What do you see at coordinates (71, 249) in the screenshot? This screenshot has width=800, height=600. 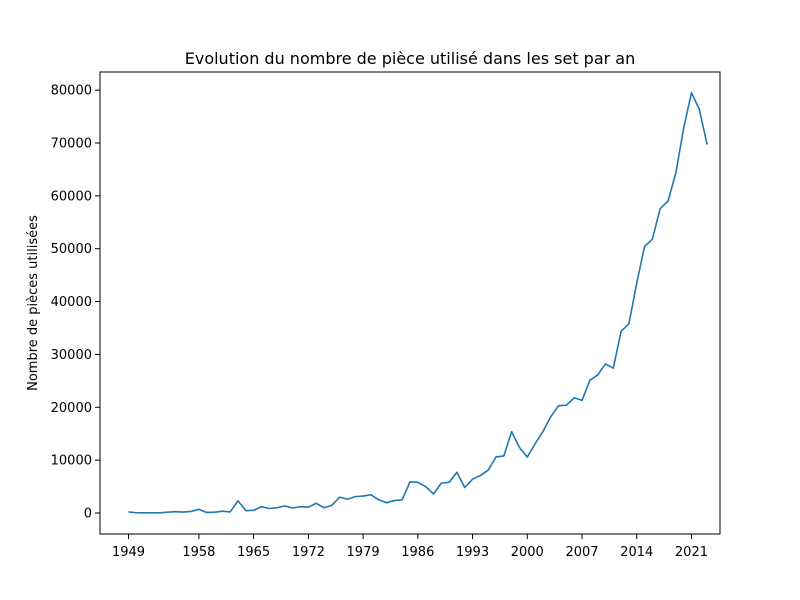 I see `y-tick-label: 50000` at bounding box center [71, 249].